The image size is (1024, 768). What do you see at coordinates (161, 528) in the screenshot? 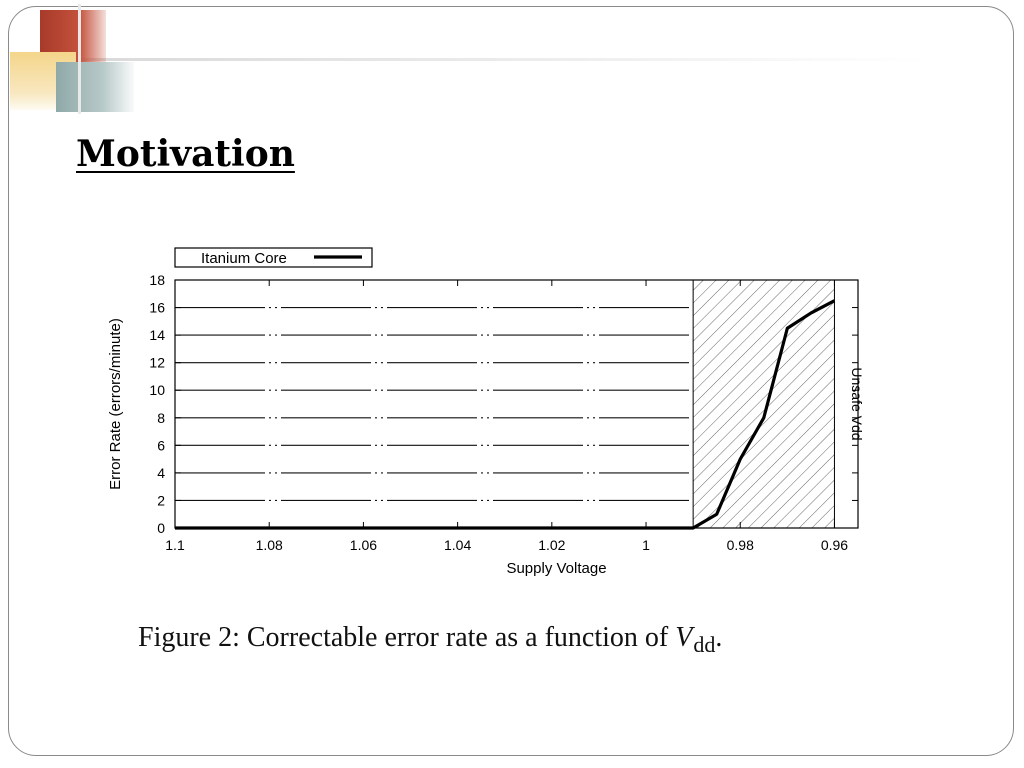
I see `y-tick-label: 0` at bounding box center [161, 528].